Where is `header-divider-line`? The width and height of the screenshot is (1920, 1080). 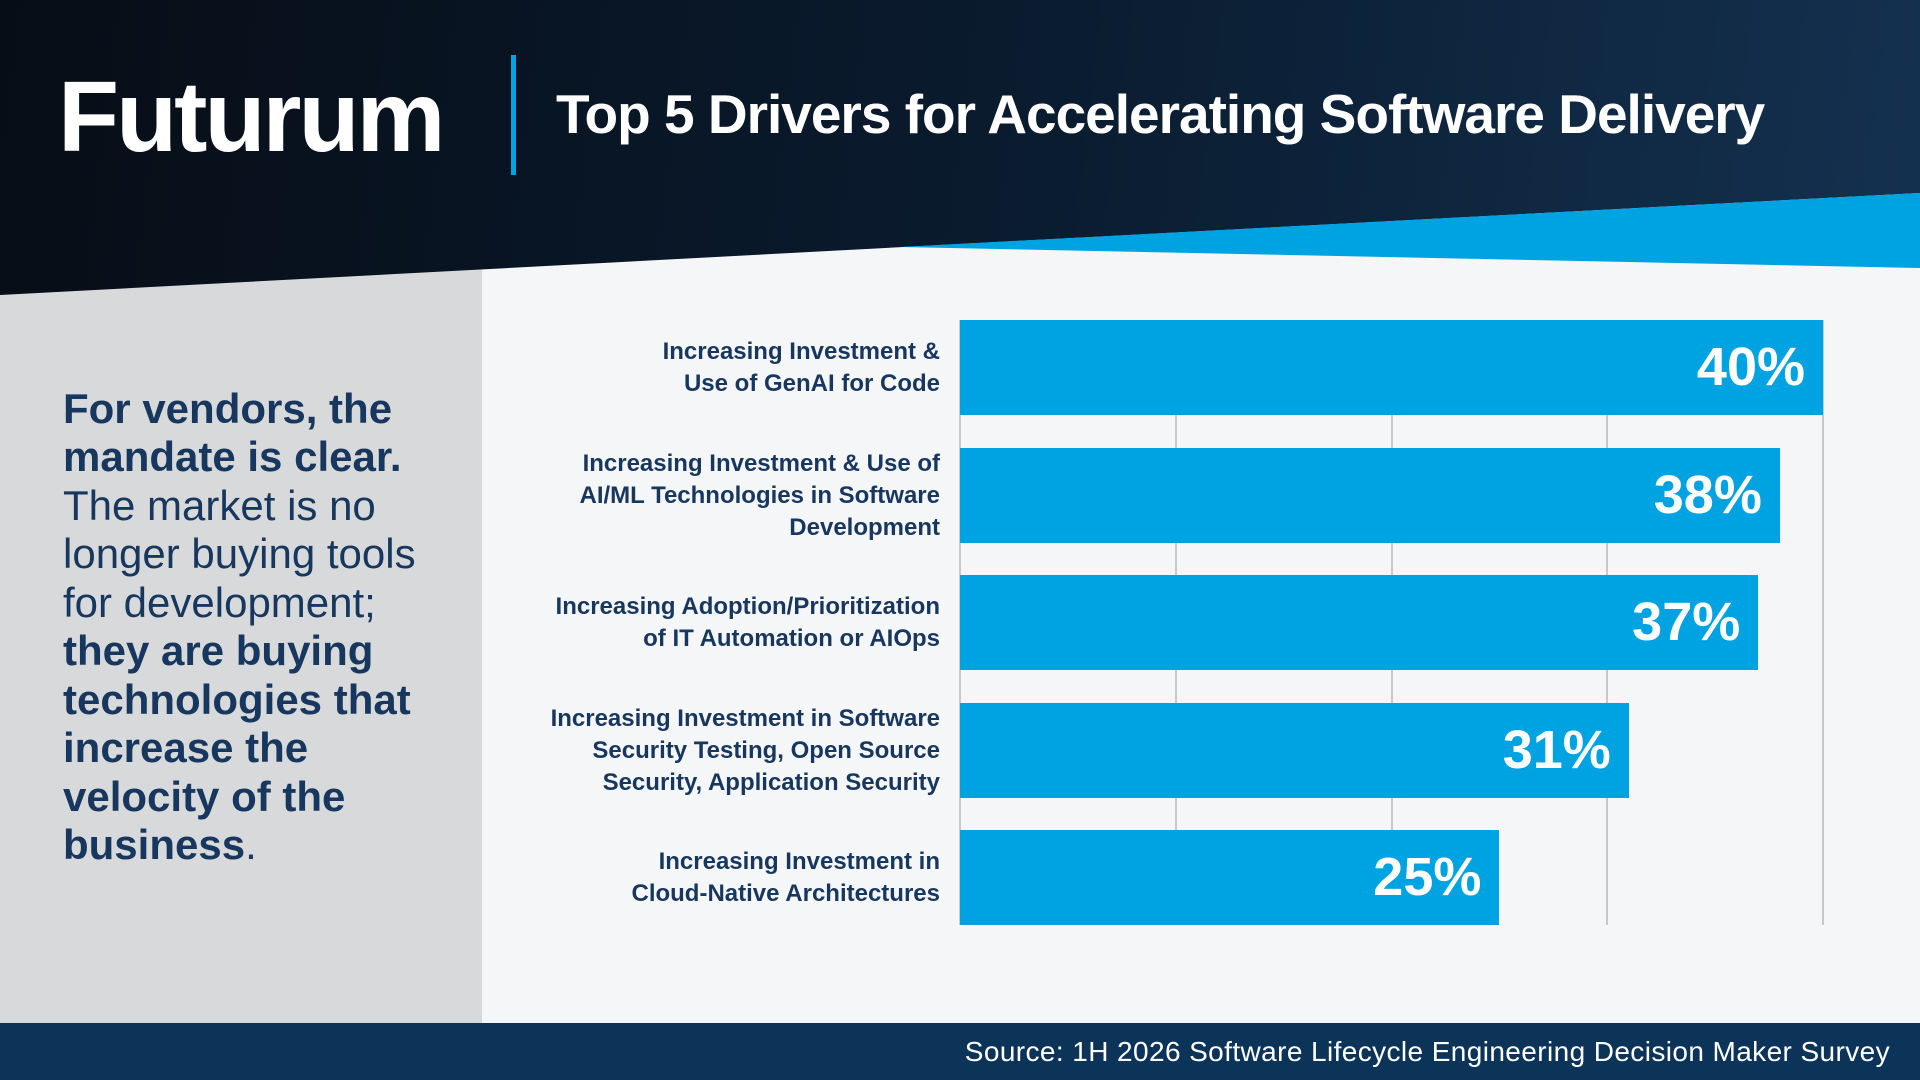 header-divider-line is located at coordinates (513, 115).